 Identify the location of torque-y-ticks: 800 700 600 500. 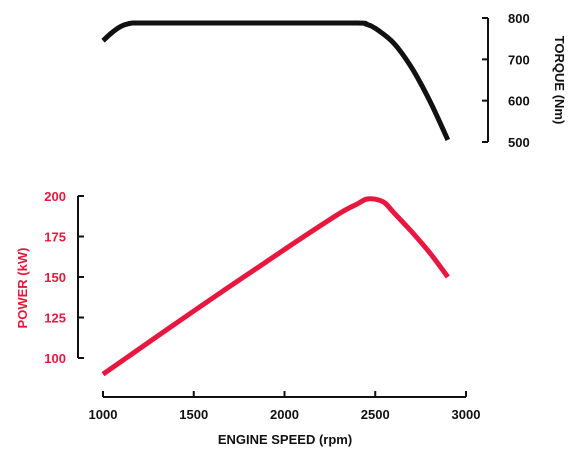
(506, 80).